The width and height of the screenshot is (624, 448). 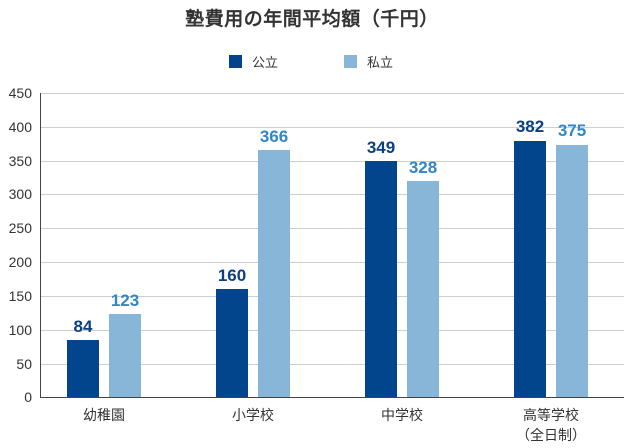 I want to click on y-tick-label: 400, so click(x=20, y=127).